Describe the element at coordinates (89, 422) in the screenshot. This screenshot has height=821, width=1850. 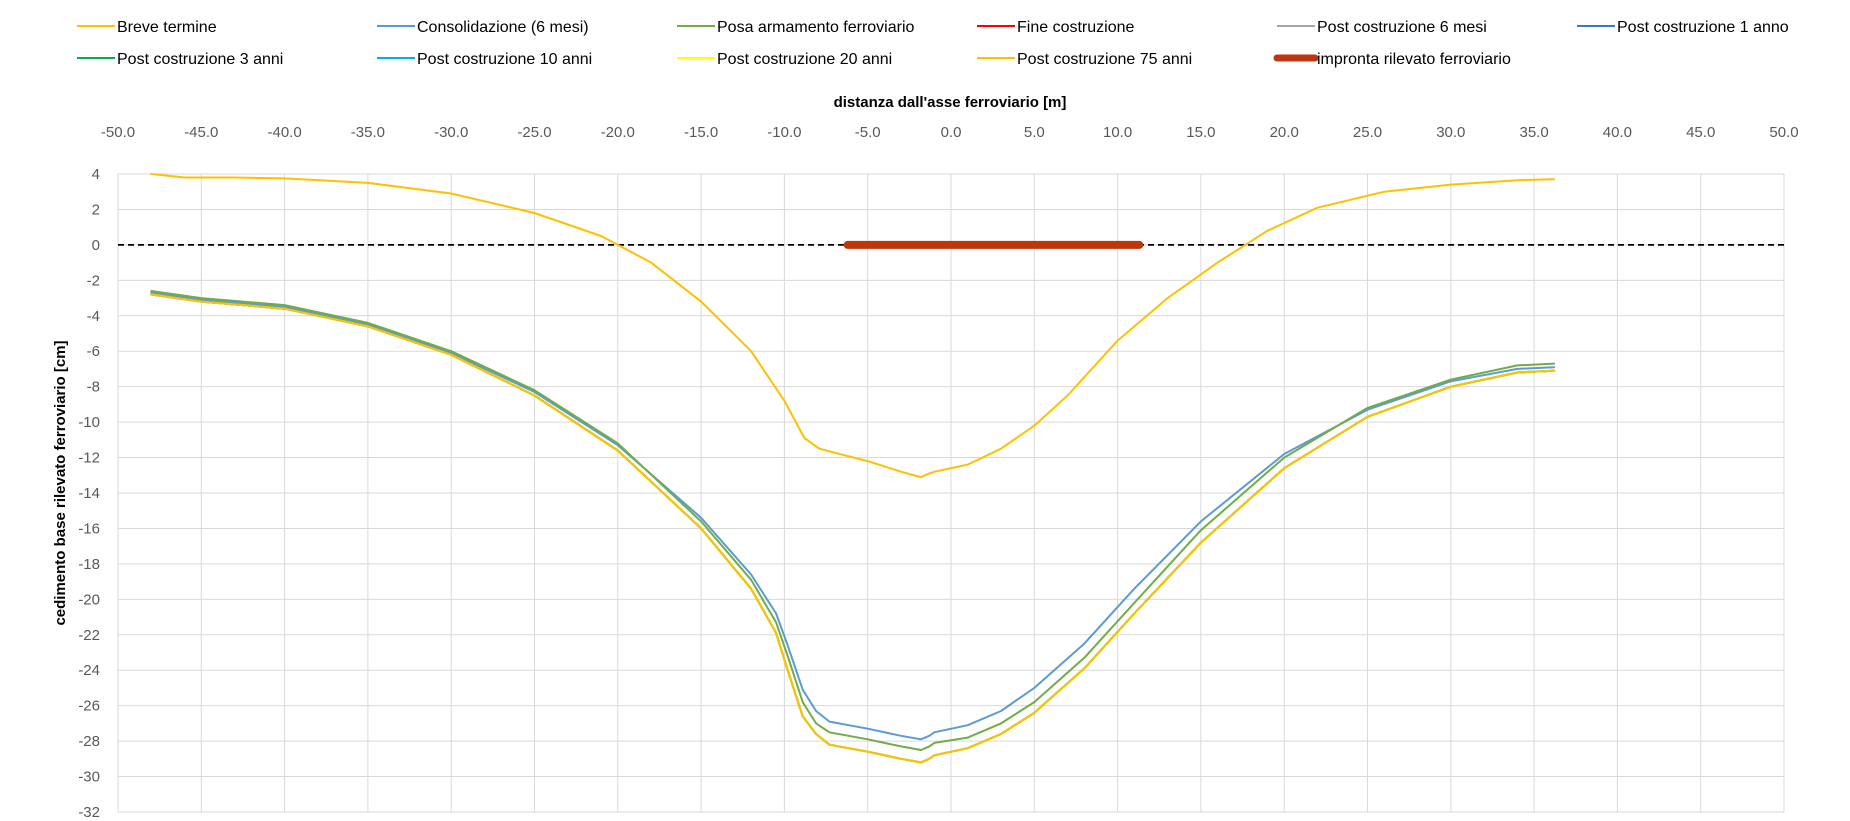
I see `y-tick-label: -10` at that location.